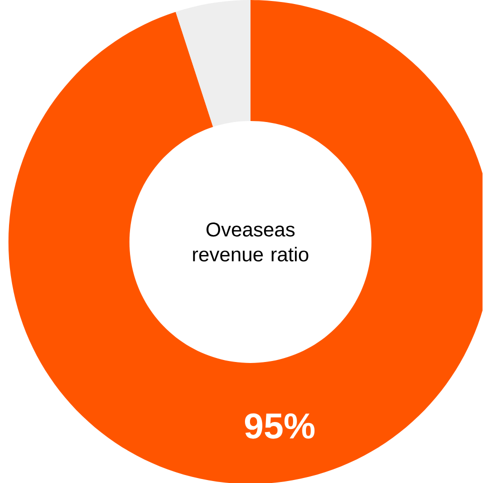 This screenshot has width=483, height=483. What do you see at coordinates (280, 426) in the screenshot?
I see `data-label: 95%` at bounding box center [280, 426].